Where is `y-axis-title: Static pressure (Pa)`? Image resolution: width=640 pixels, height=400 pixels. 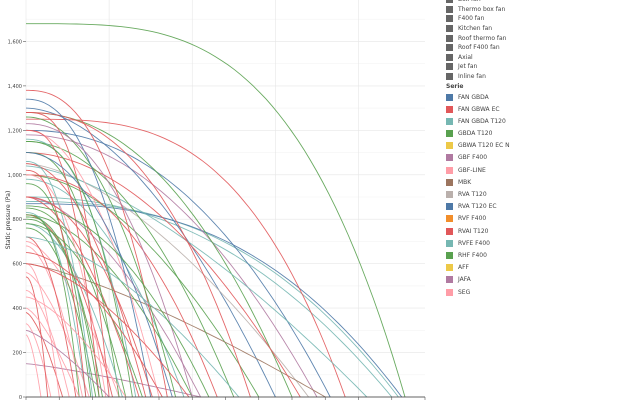 y-axis-title: Static pressure (Pa) is located at coordinates (8, 220).